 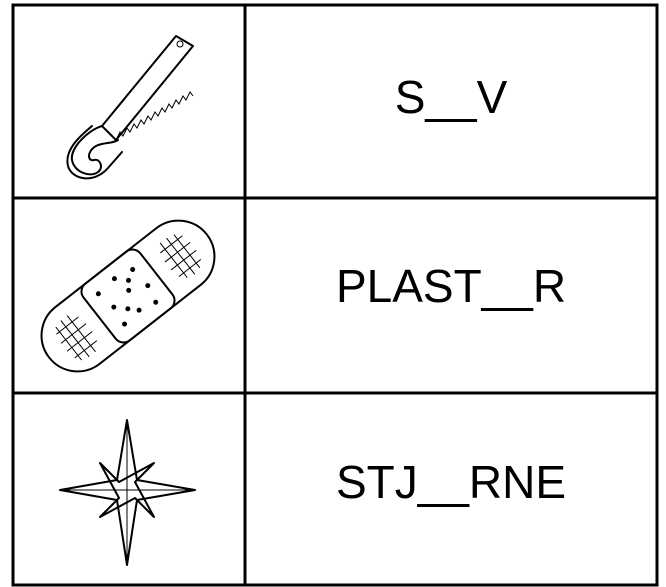 What do you see at coordinates (451, 482) in the screenshot?
I see `word: STJ__RNE` at bounding box center [451, 482].